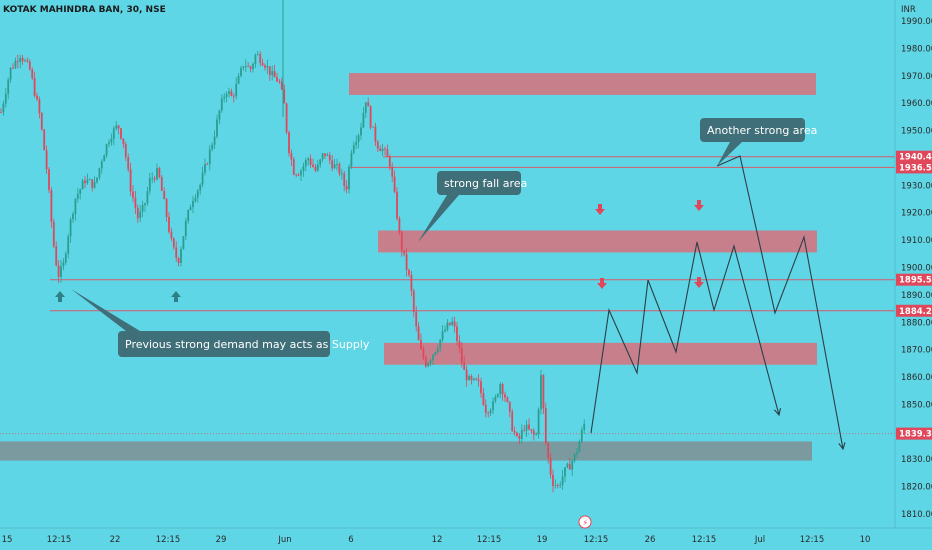 This screenshot has width=932, height=550. What do you see at coordinates (406, 451) in the screenshot?
I see `demand-zone` at bounding box center [406, 451].